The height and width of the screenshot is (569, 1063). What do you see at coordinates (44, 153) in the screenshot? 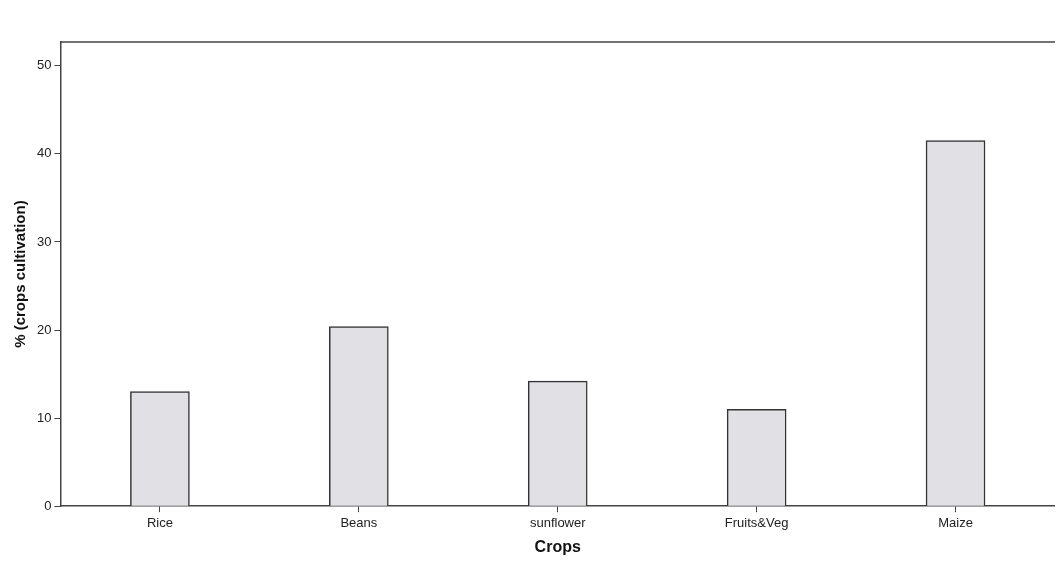
I see `y-tick-label: 40` at bounding box center [44, 153].